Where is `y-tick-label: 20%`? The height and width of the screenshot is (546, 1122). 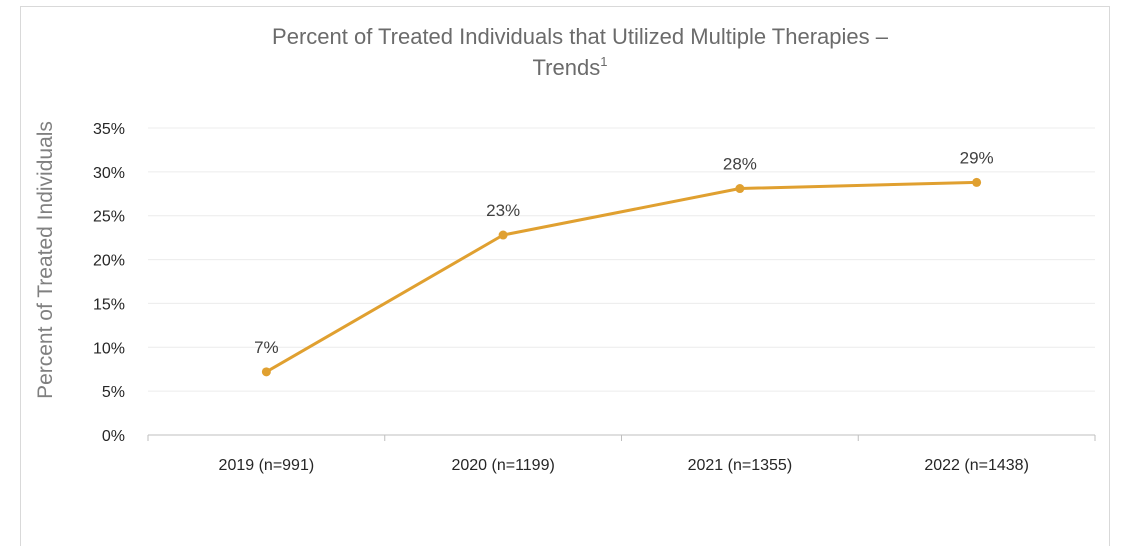
y-tick-label: 20% is located at coordinates (109, 261).